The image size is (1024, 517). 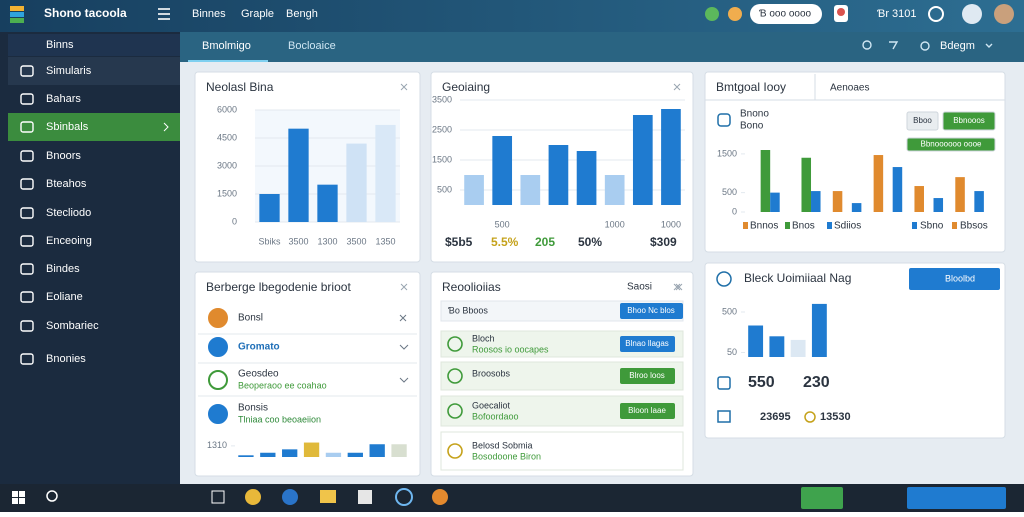 What do you see at coordinates (312, 46) in the screenshot?
I see `tab: Bocloaice` at bounding box center [312, 46].